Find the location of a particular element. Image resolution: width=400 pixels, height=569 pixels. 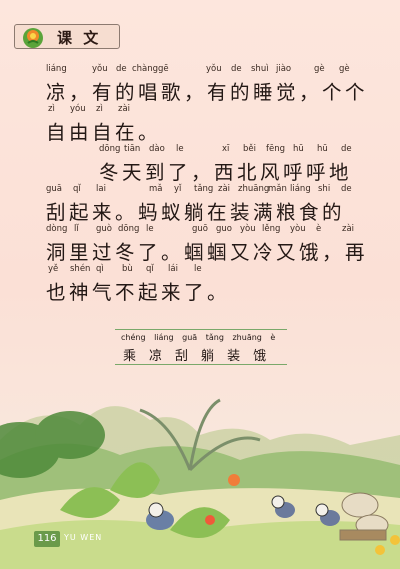

pinyin: yǐ is located at coordinates (178, 189).